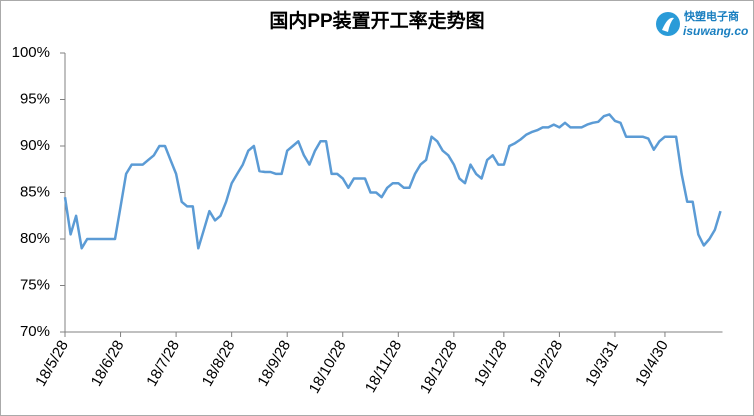 Image resolution: width=754 pixels, height=416 pixels. What do you see at coordinates (35, 331) in the screenshot?
I see `y-tick-label: 70%` at bounding box center [35, 331].